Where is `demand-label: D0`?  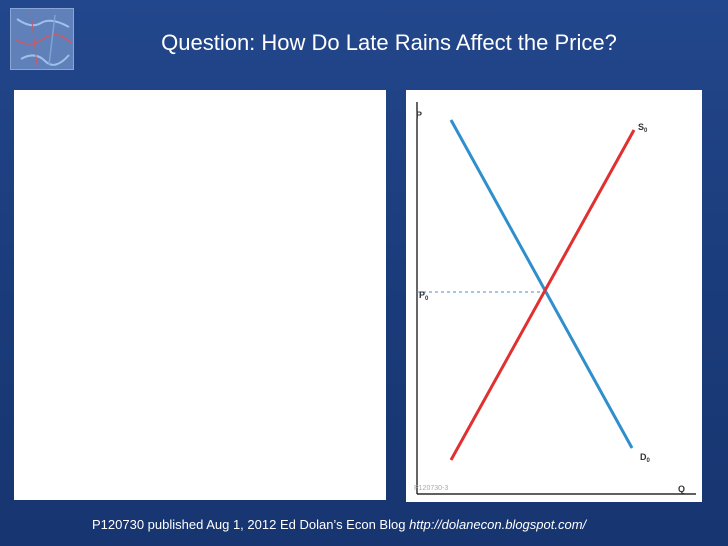
demand-label: D0 is located at coordinates (645, 458).